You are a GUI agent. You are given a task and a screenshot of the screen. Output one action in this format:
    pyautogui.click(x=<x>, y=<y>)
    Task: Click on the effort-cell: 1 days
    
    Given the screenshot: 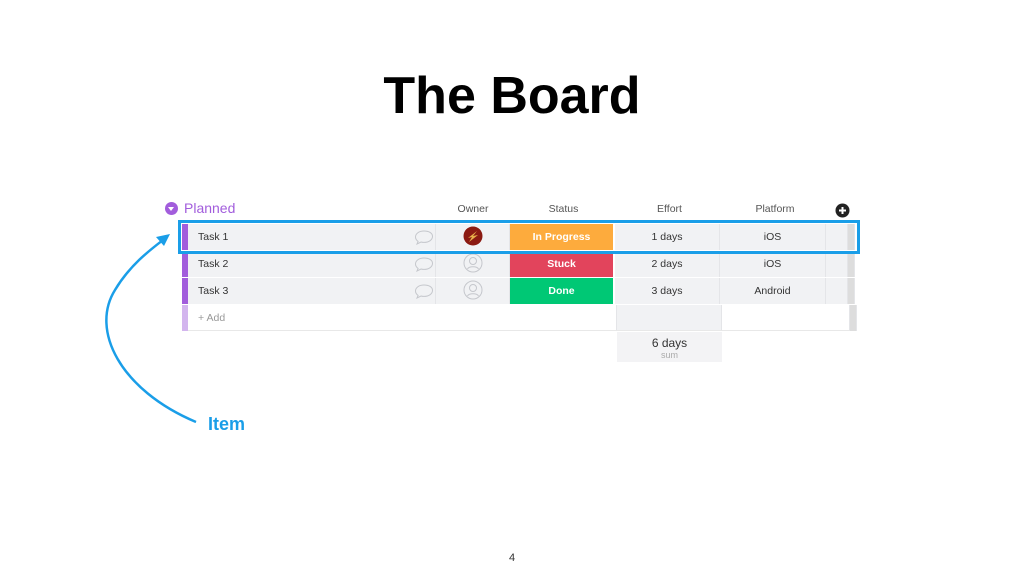 What is the action you would take?
    pyautogui.click(x=667, y=237)
    